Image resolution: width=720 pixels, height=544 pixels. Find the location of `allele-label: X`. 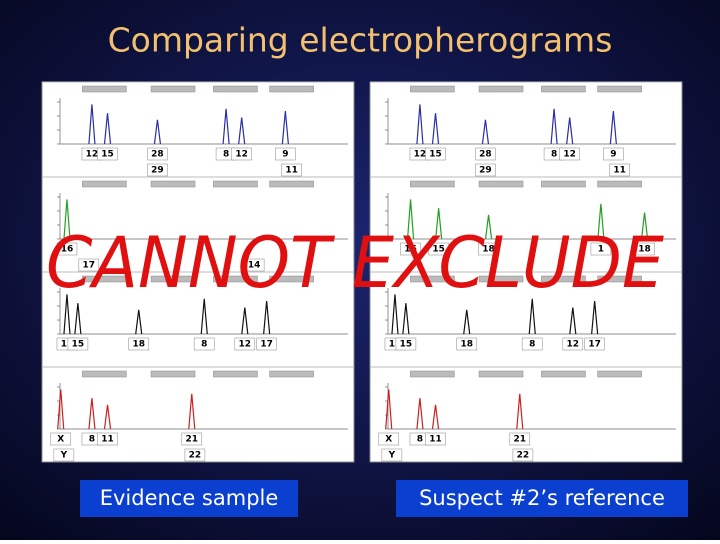

allele-label: X is located at coordinates (60, 440).